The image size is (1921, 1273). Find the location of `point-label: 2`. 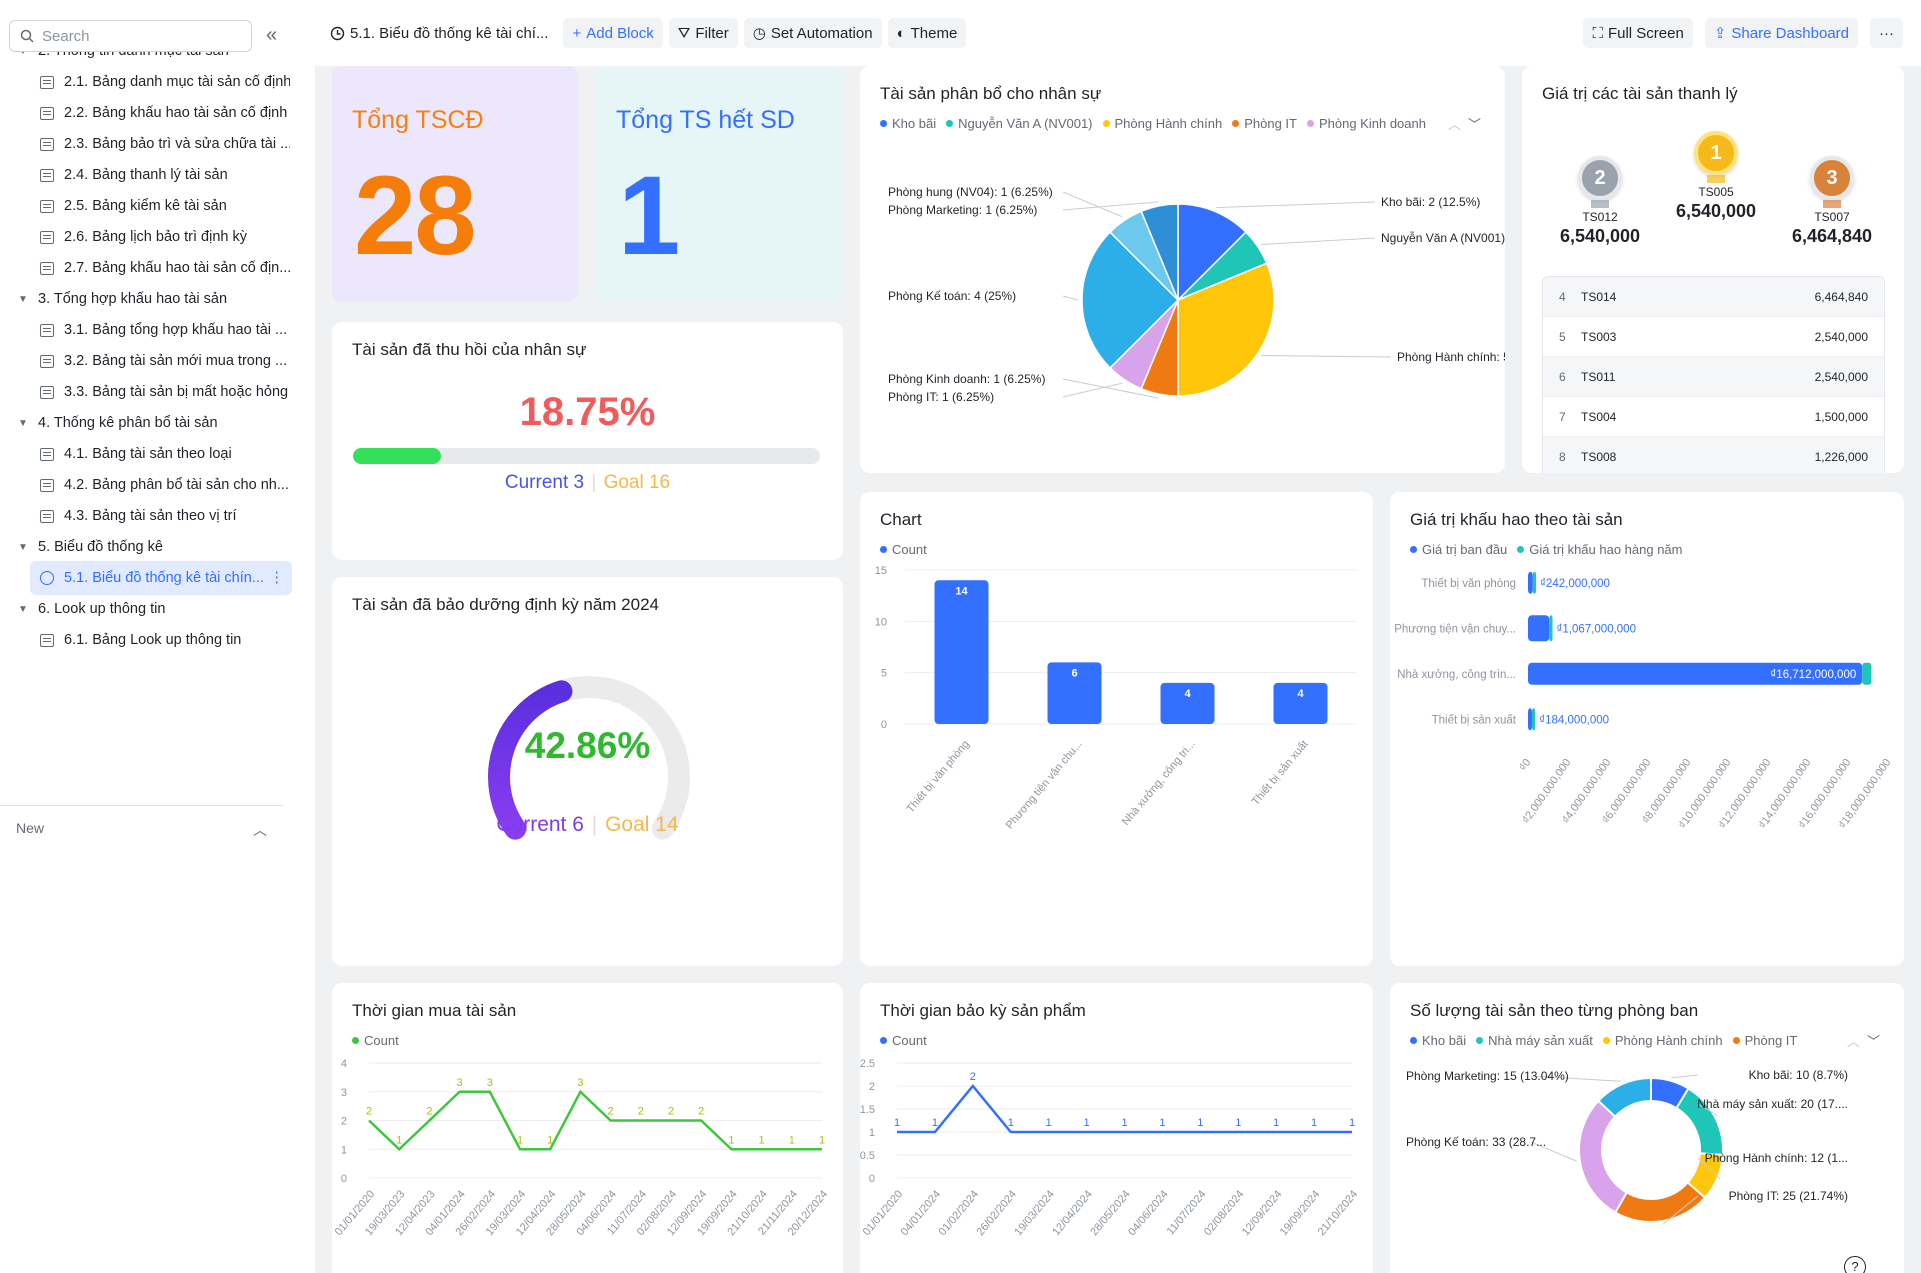

point-label: 2 is located at coordinates (973, 1077).